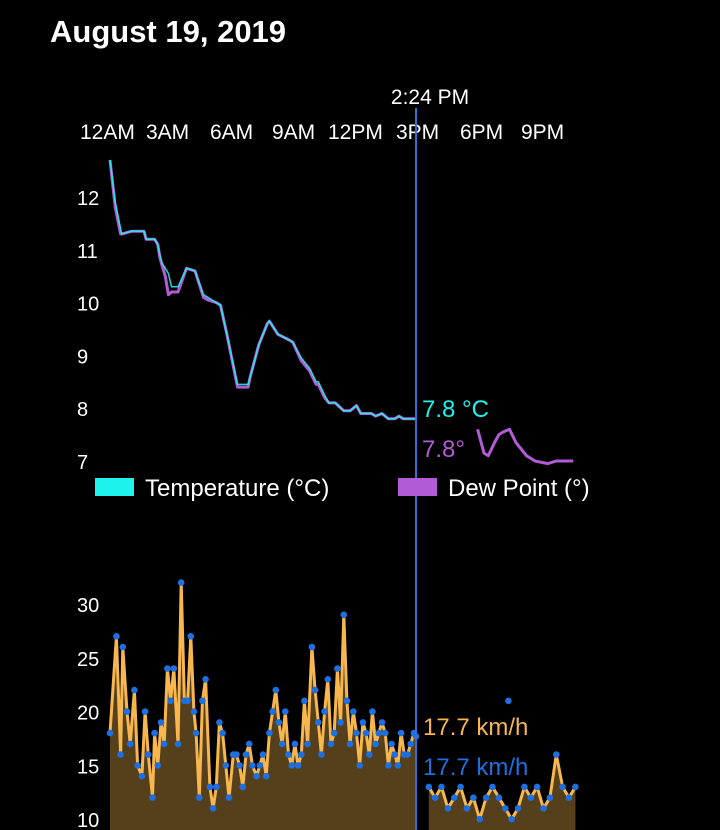 The image size is (720, 830). What do you see at coordinates (88, 660) in the screenshot?
I see `wind-y-tick-label: 25` at bounding box center [88, 660].